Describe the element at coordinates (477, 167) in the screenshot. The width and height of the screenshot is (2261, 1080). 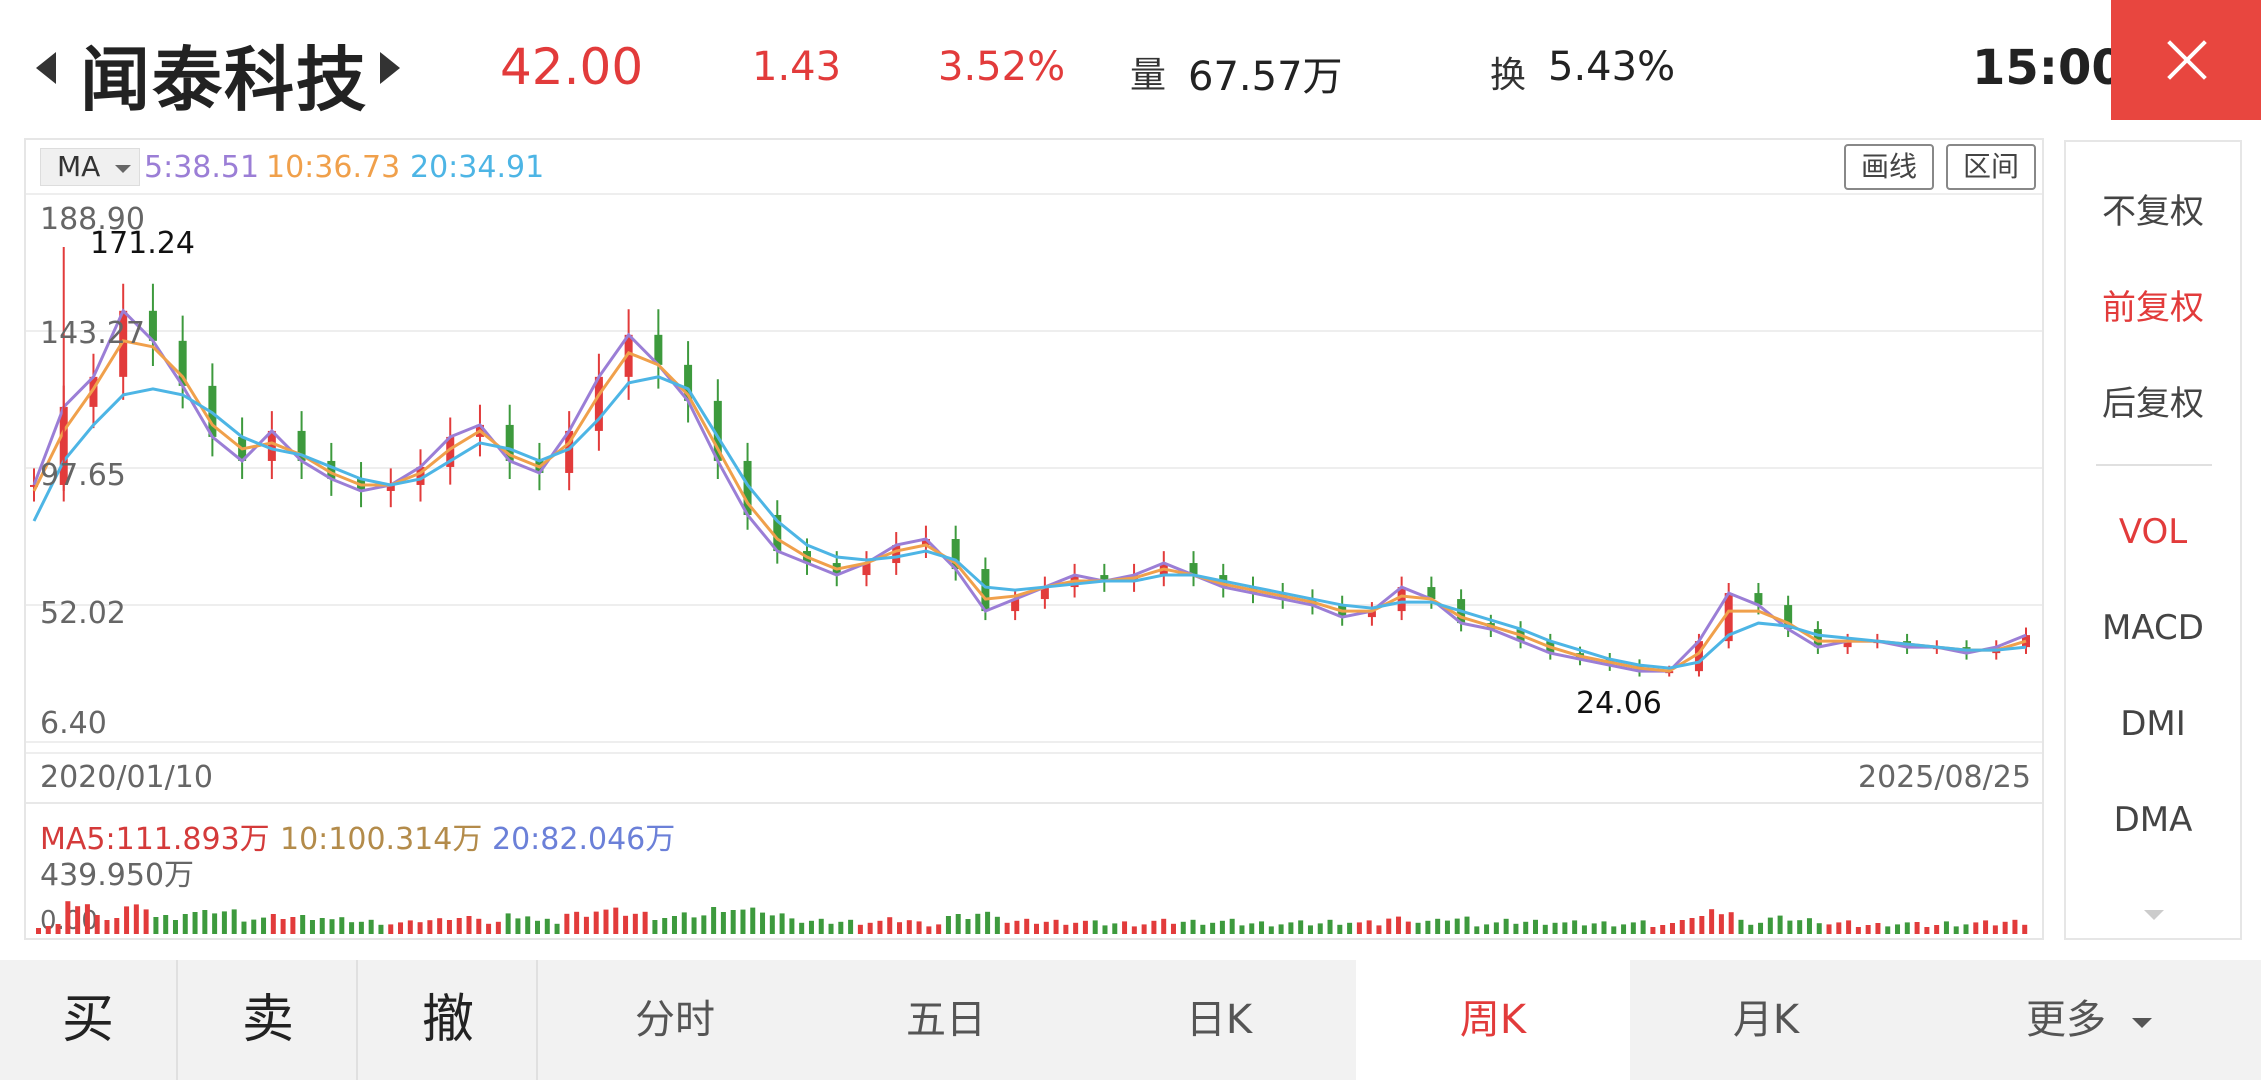
I see `ma20-value: 20:34.91` at that location.